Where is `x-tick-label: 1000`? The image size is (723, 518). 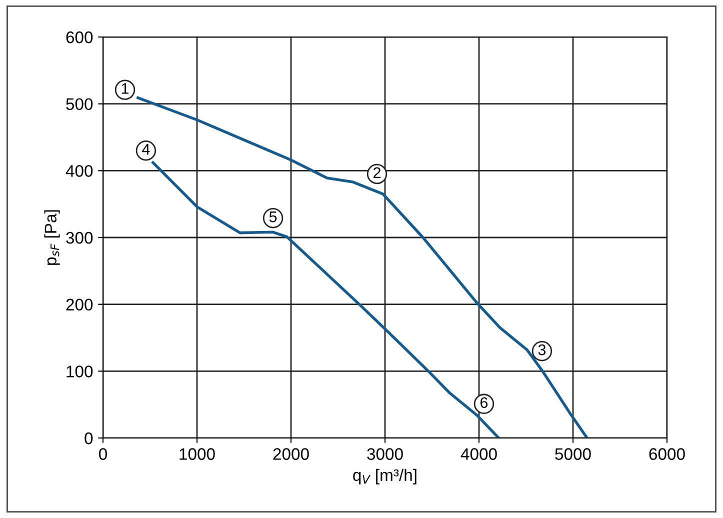
x-tick-label: 1000 is located at coordinates (197, 454).